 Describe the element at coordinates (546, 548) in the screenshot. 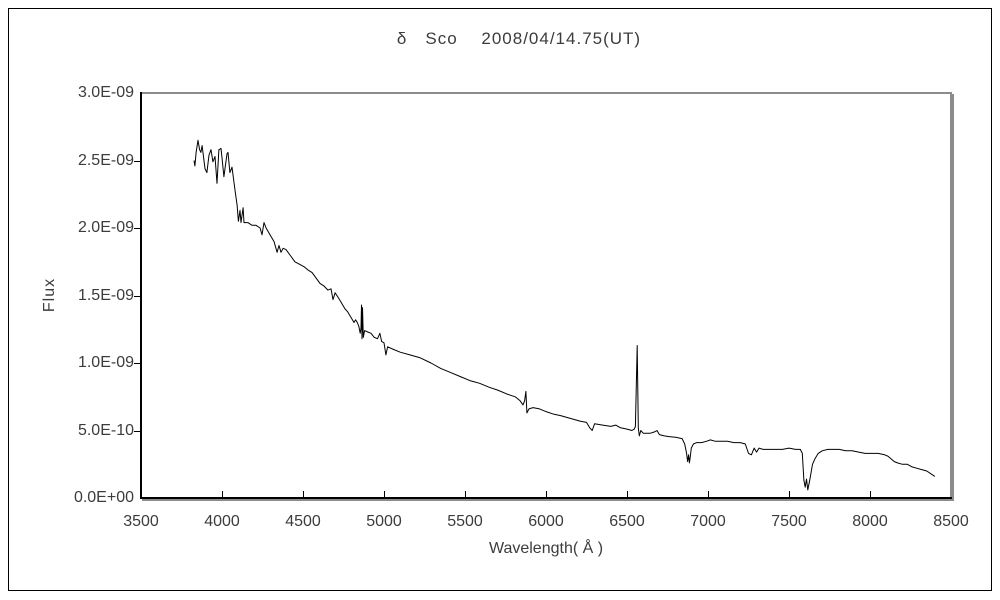

I see `x-axis-title: Wavelength( Å )` at that location.